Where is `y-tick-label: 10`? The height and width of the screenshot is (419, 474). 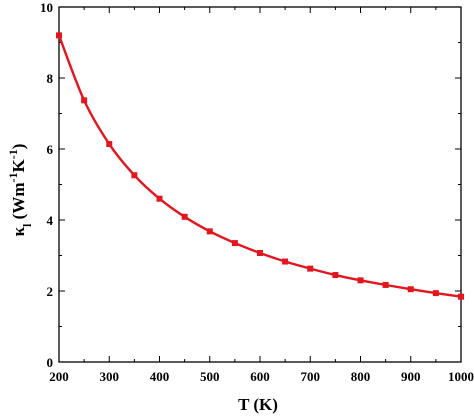
y-tick-label: 10 is located at coordinates (46, 7).